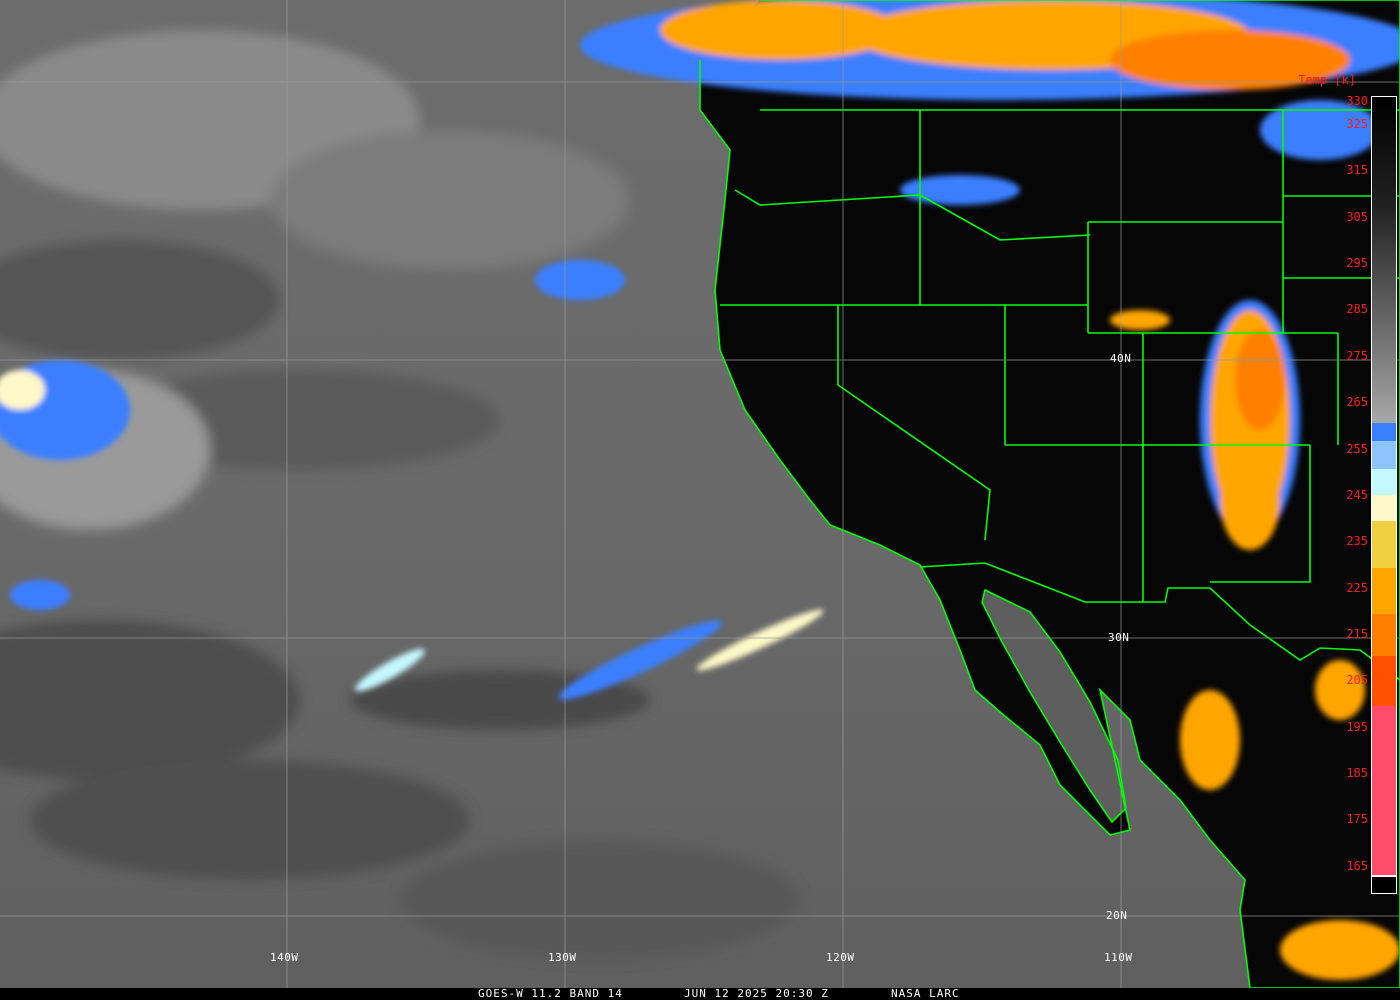 The image size is (1400, 1000). I want to click on lat-label-30n: 30N, so click(1119, 637).